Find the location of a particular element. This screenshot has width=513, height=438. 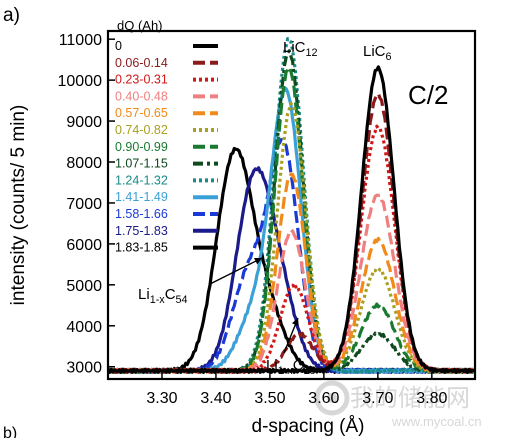

legend-entry-label: 0.06-0.14 is located at coordinates (141, 63).